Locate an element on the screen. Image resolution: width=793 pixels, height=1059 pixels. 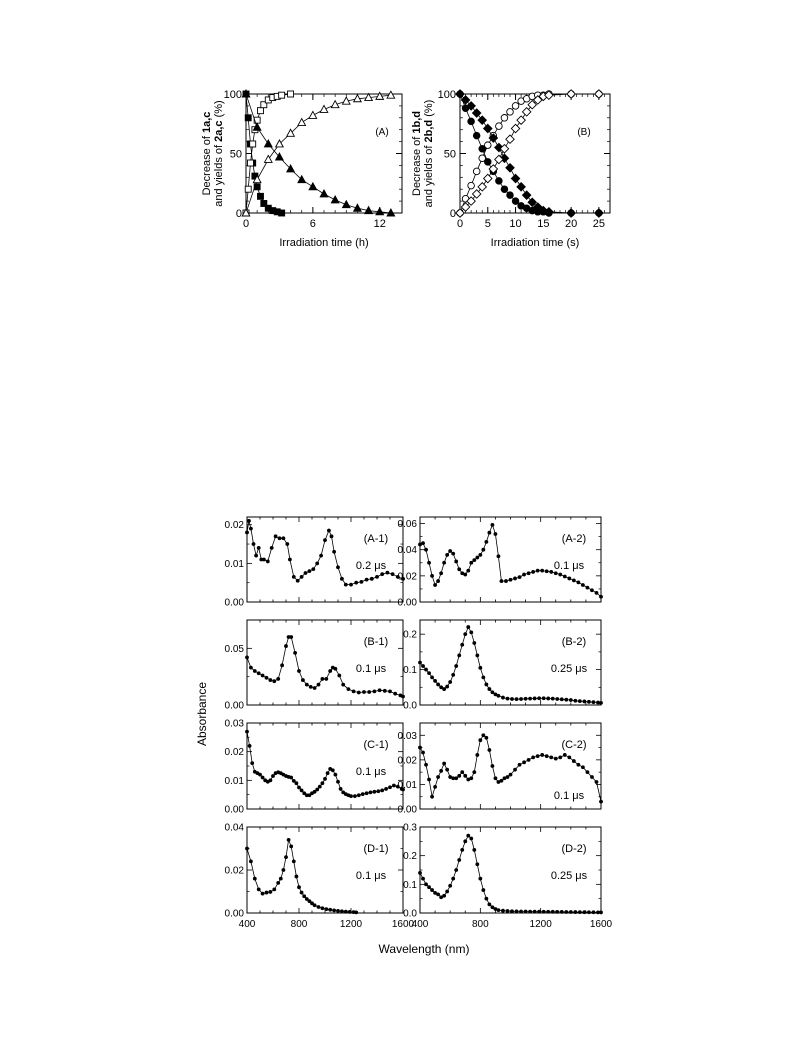
spectrum-panel: 0.0 0.1 0.2 (B-2) 0.25 μs is located at coordinates (503, 665).